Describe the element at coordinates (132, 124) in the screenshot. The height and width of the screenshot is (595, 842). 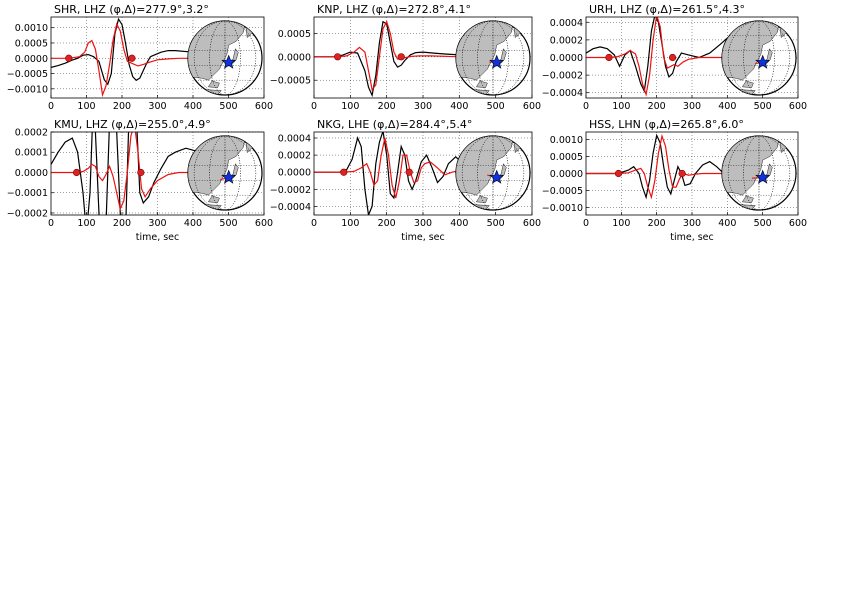
I see `panel-title: KMU, LHZ (φ,Δ)=255.0°,4.9°` at that location.